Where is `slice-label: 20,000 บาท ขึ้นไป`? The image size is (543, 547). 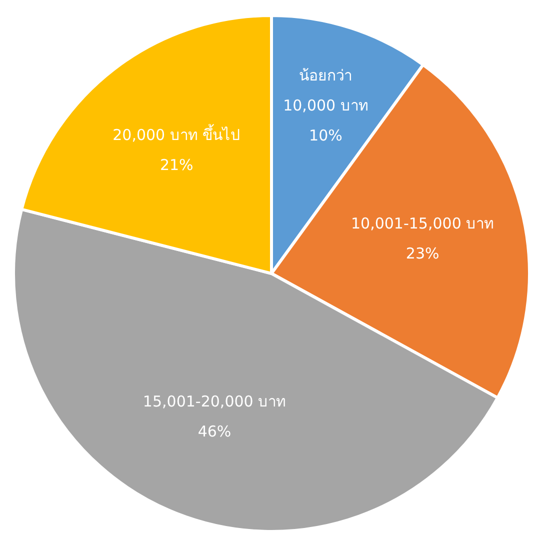
slice-label: 20,000 บาท ขึ้นไป is located at coordinates (176, 134).